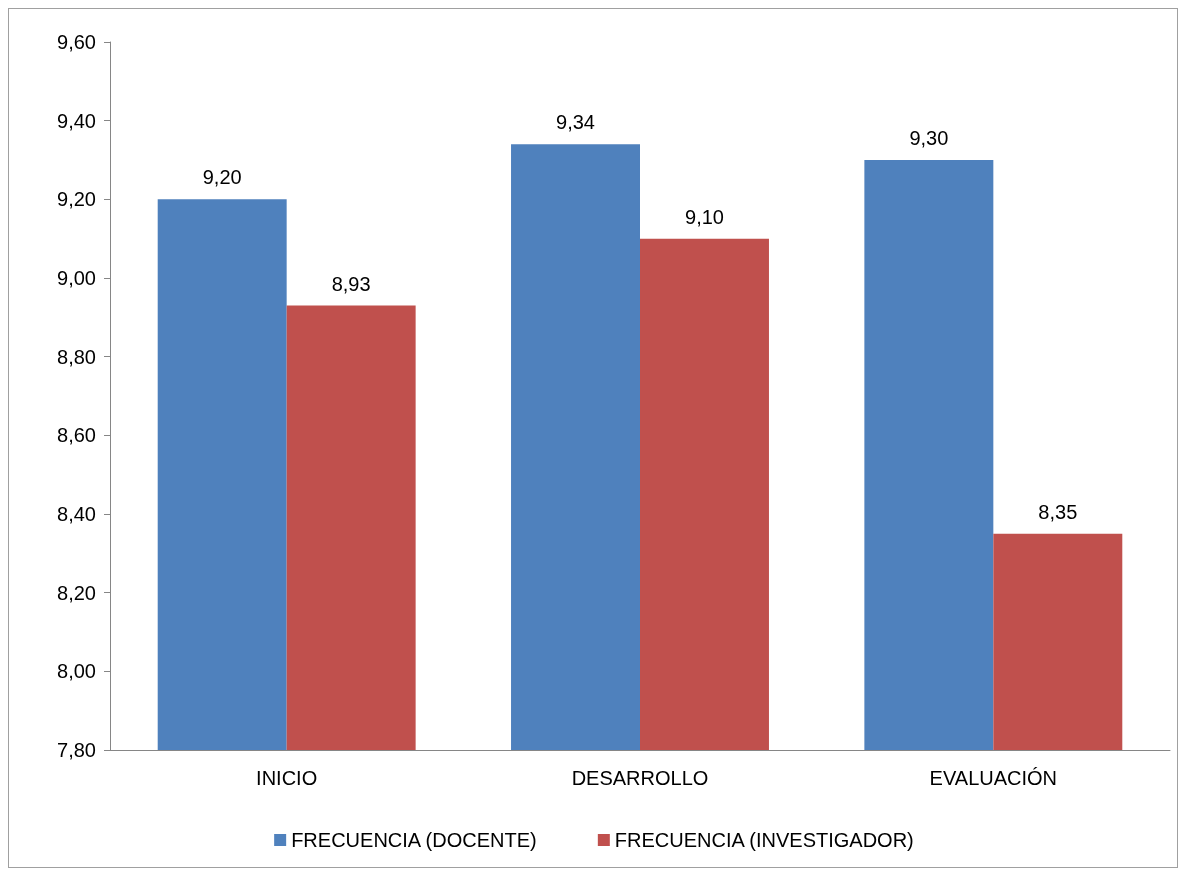 This screenshot has height=873, width=1189. What do you see at coordinates (76, 671) in the screenshot?
I see `y-tick-label: 8,00` at bounding box center [76, 671].